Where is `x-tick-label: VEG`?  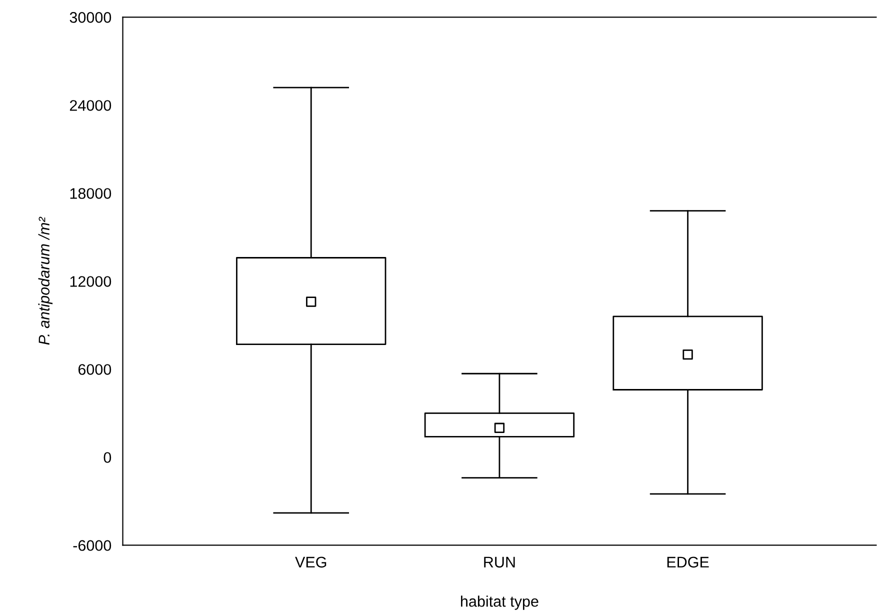 x-tick-label: VEG is located at coordinates (310, 562).